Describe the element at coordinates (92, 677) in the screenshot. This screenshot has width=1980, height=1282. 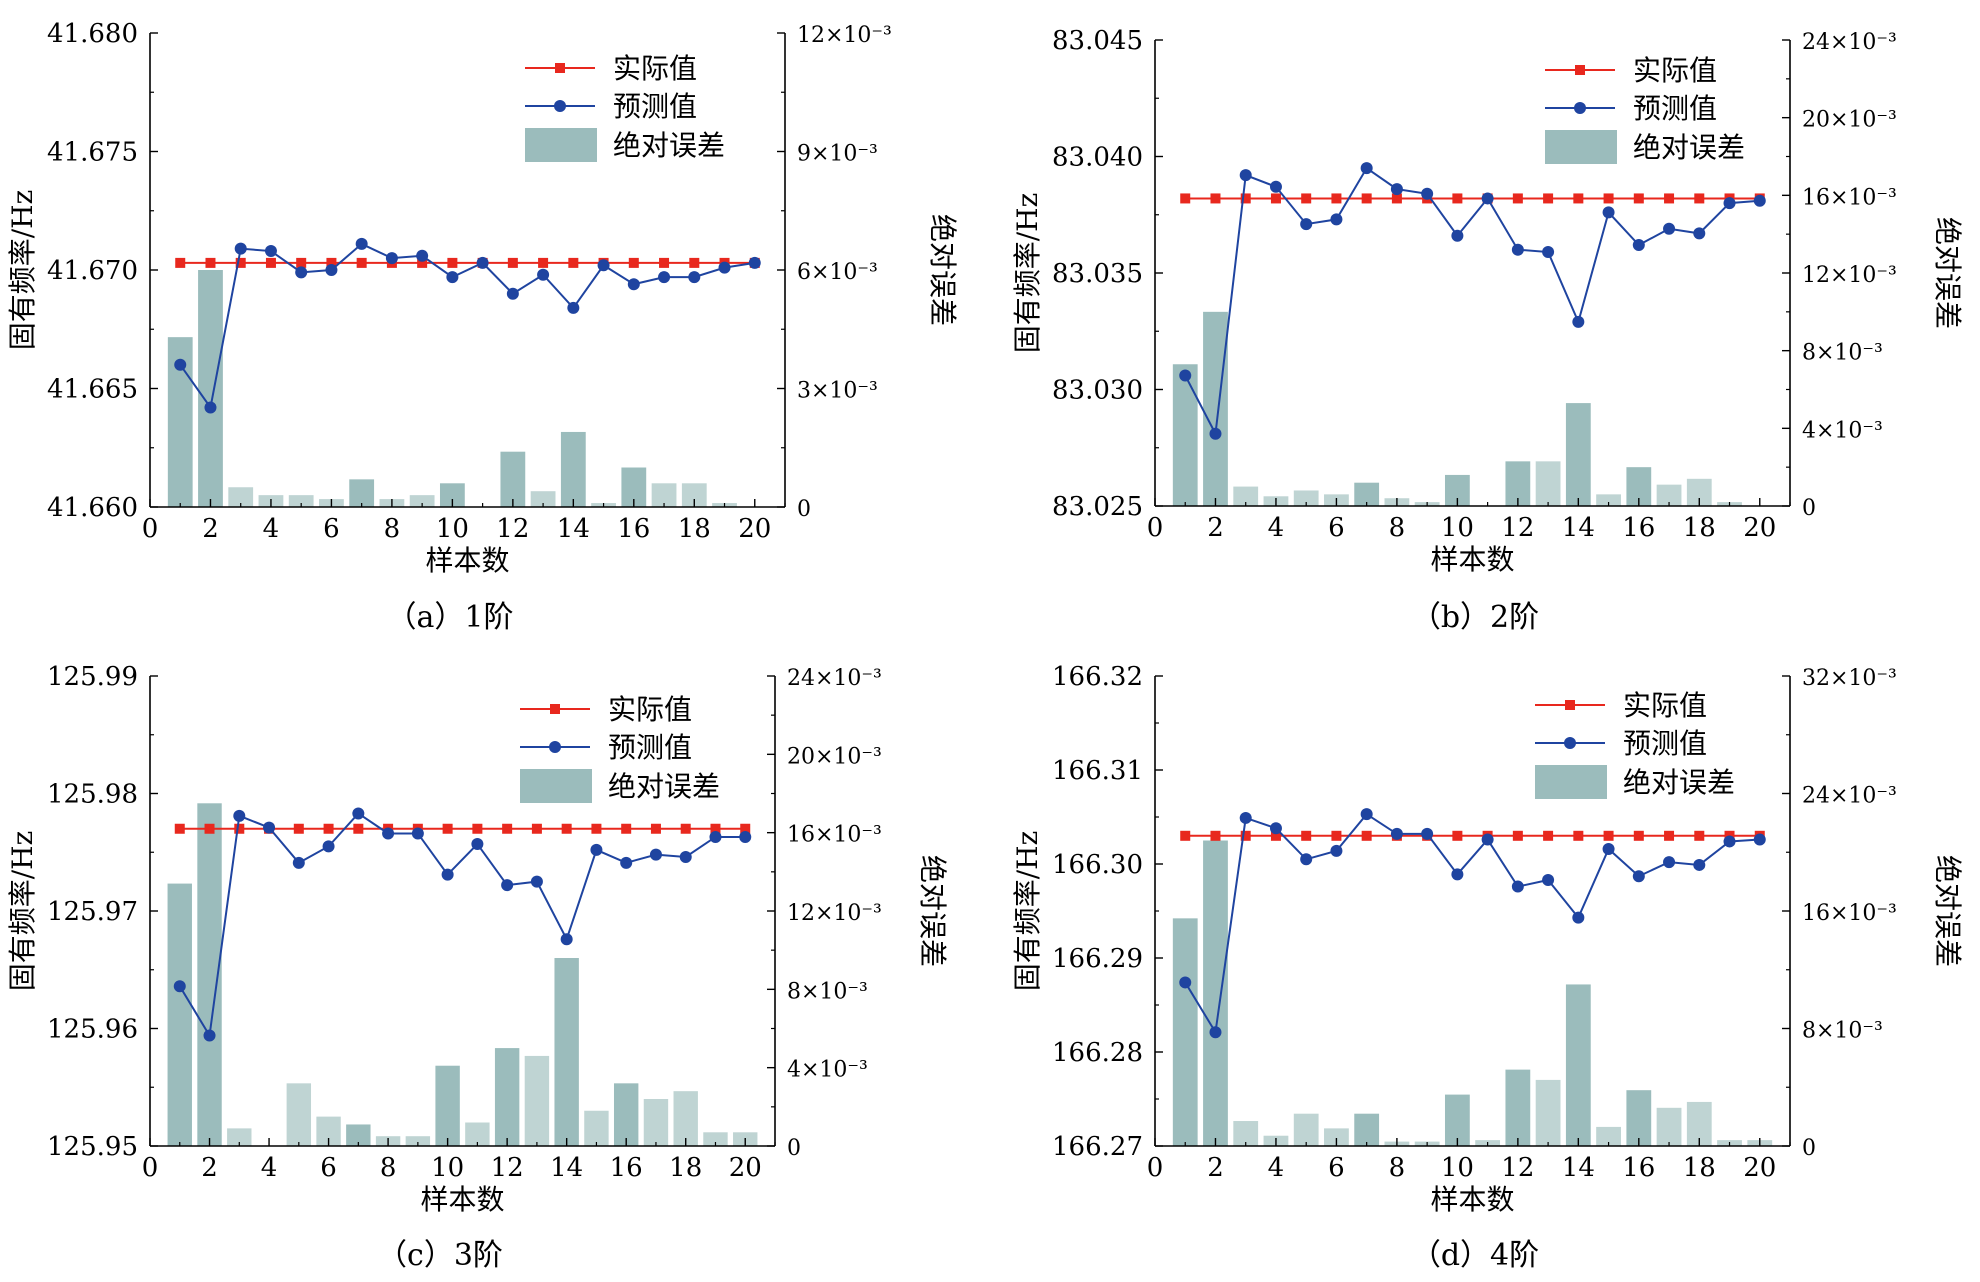
I see `y-tick-label: 125.99` at that location.